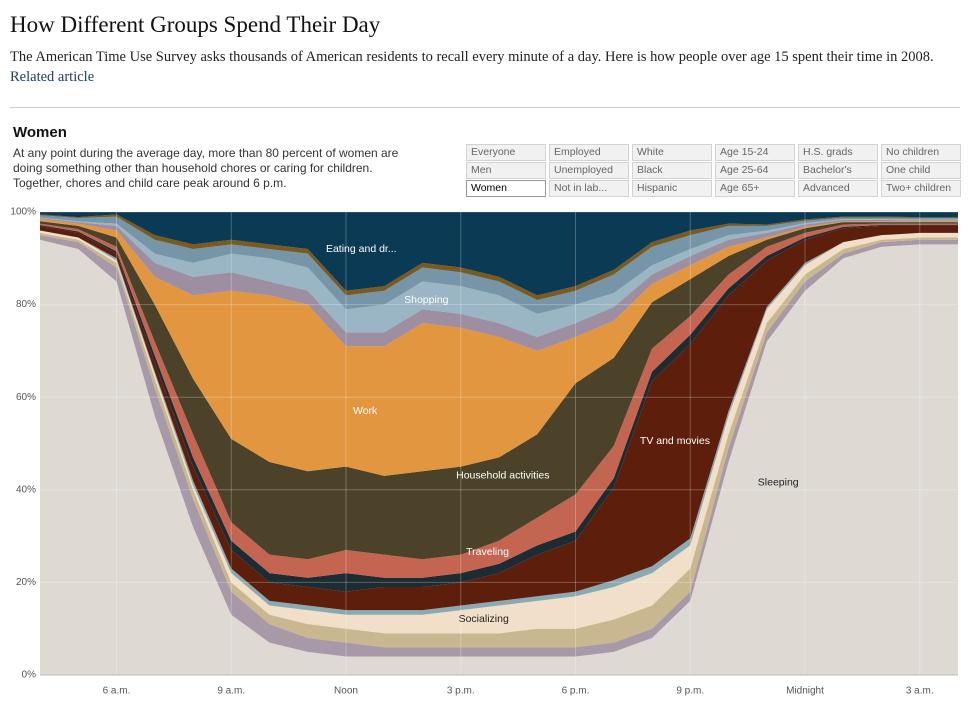  I want to click on filter-button: One child, so click(921, 170).